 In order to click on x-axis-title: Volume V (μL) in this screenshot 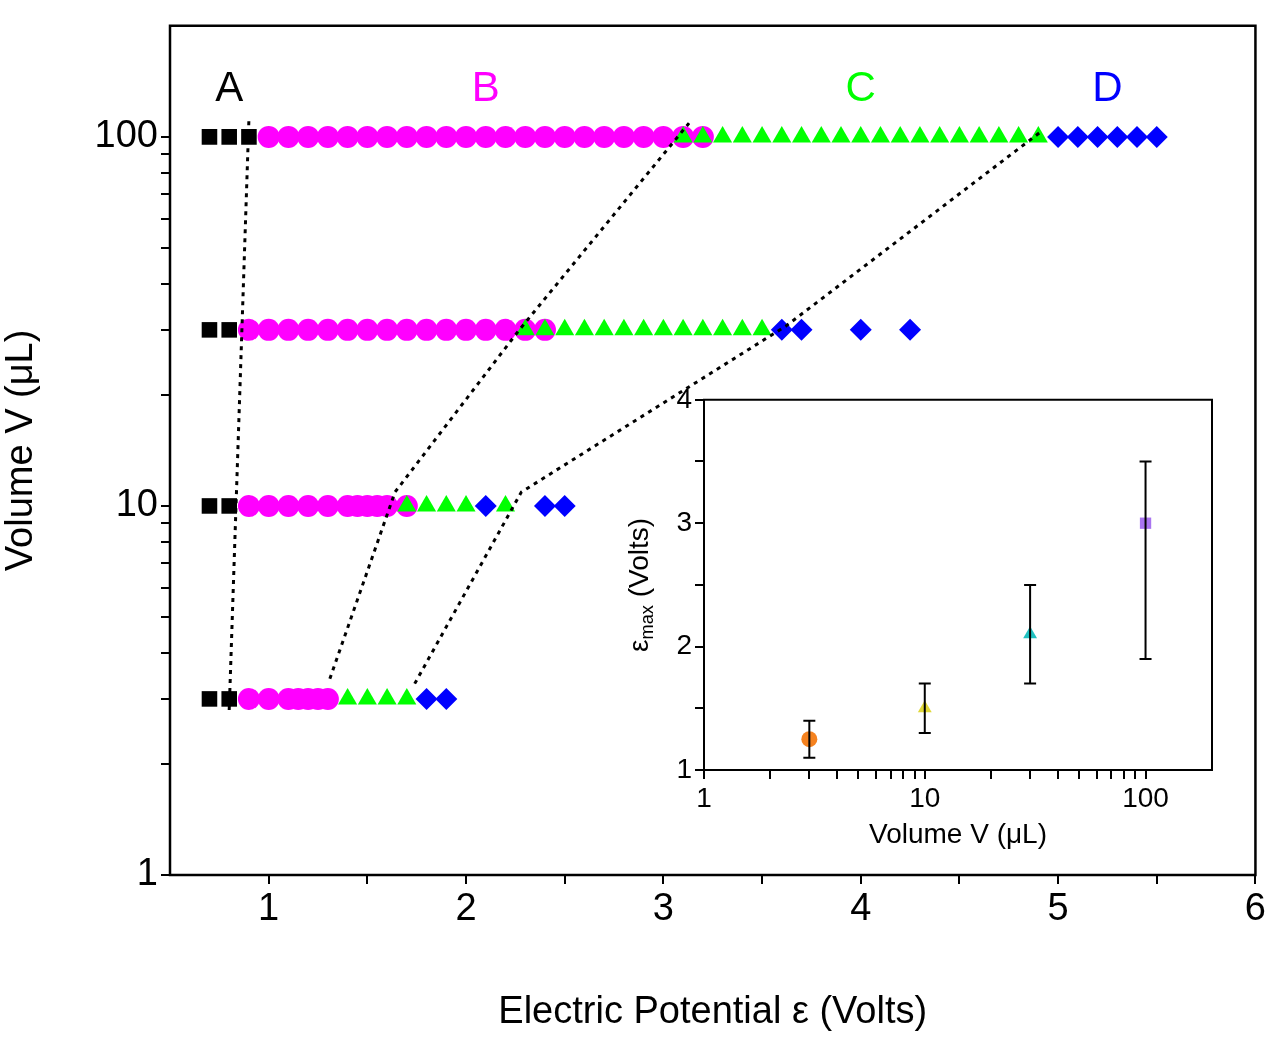, I will do `click(958, 833)`.